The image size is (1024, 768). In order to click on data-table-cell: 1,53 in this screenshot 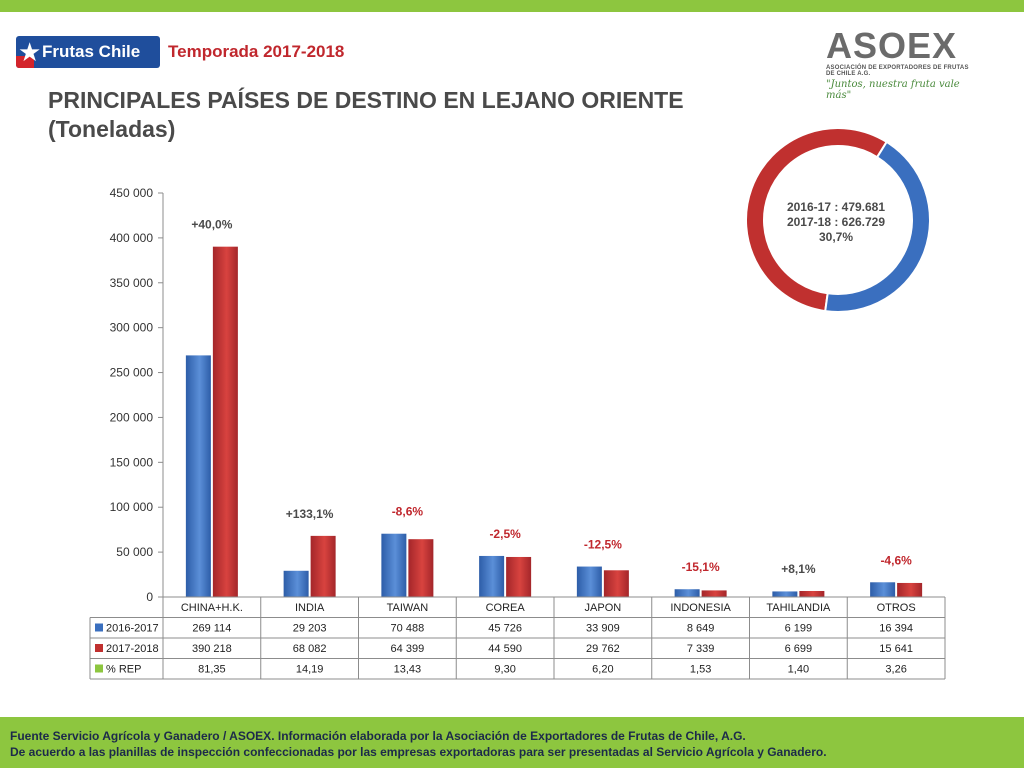, I will do `click(700, 670)`.